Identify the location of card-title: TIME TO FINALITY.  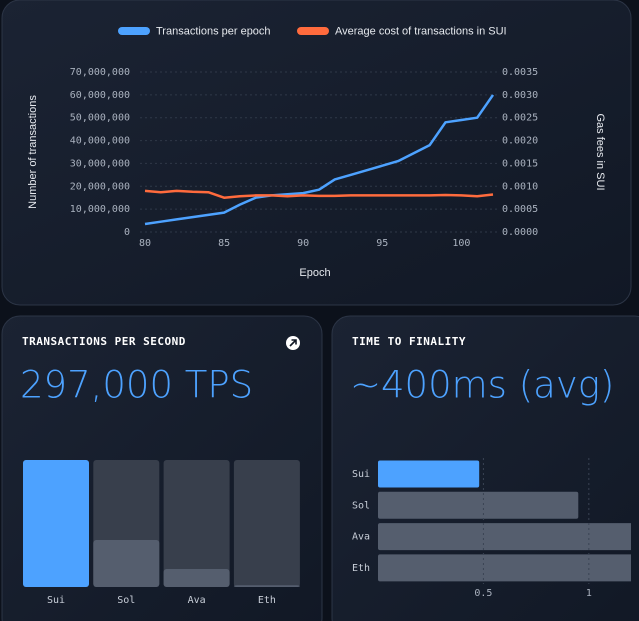
(409, 341).